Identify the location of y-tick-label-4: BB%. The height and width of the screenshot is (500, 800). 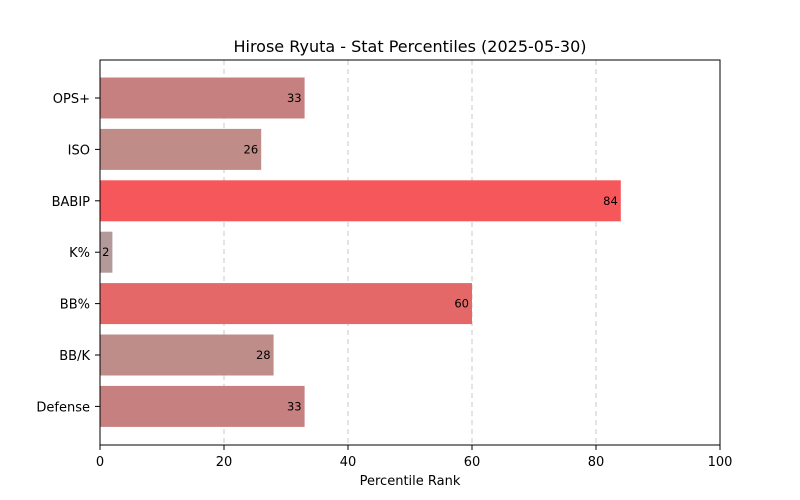
(75, 305).